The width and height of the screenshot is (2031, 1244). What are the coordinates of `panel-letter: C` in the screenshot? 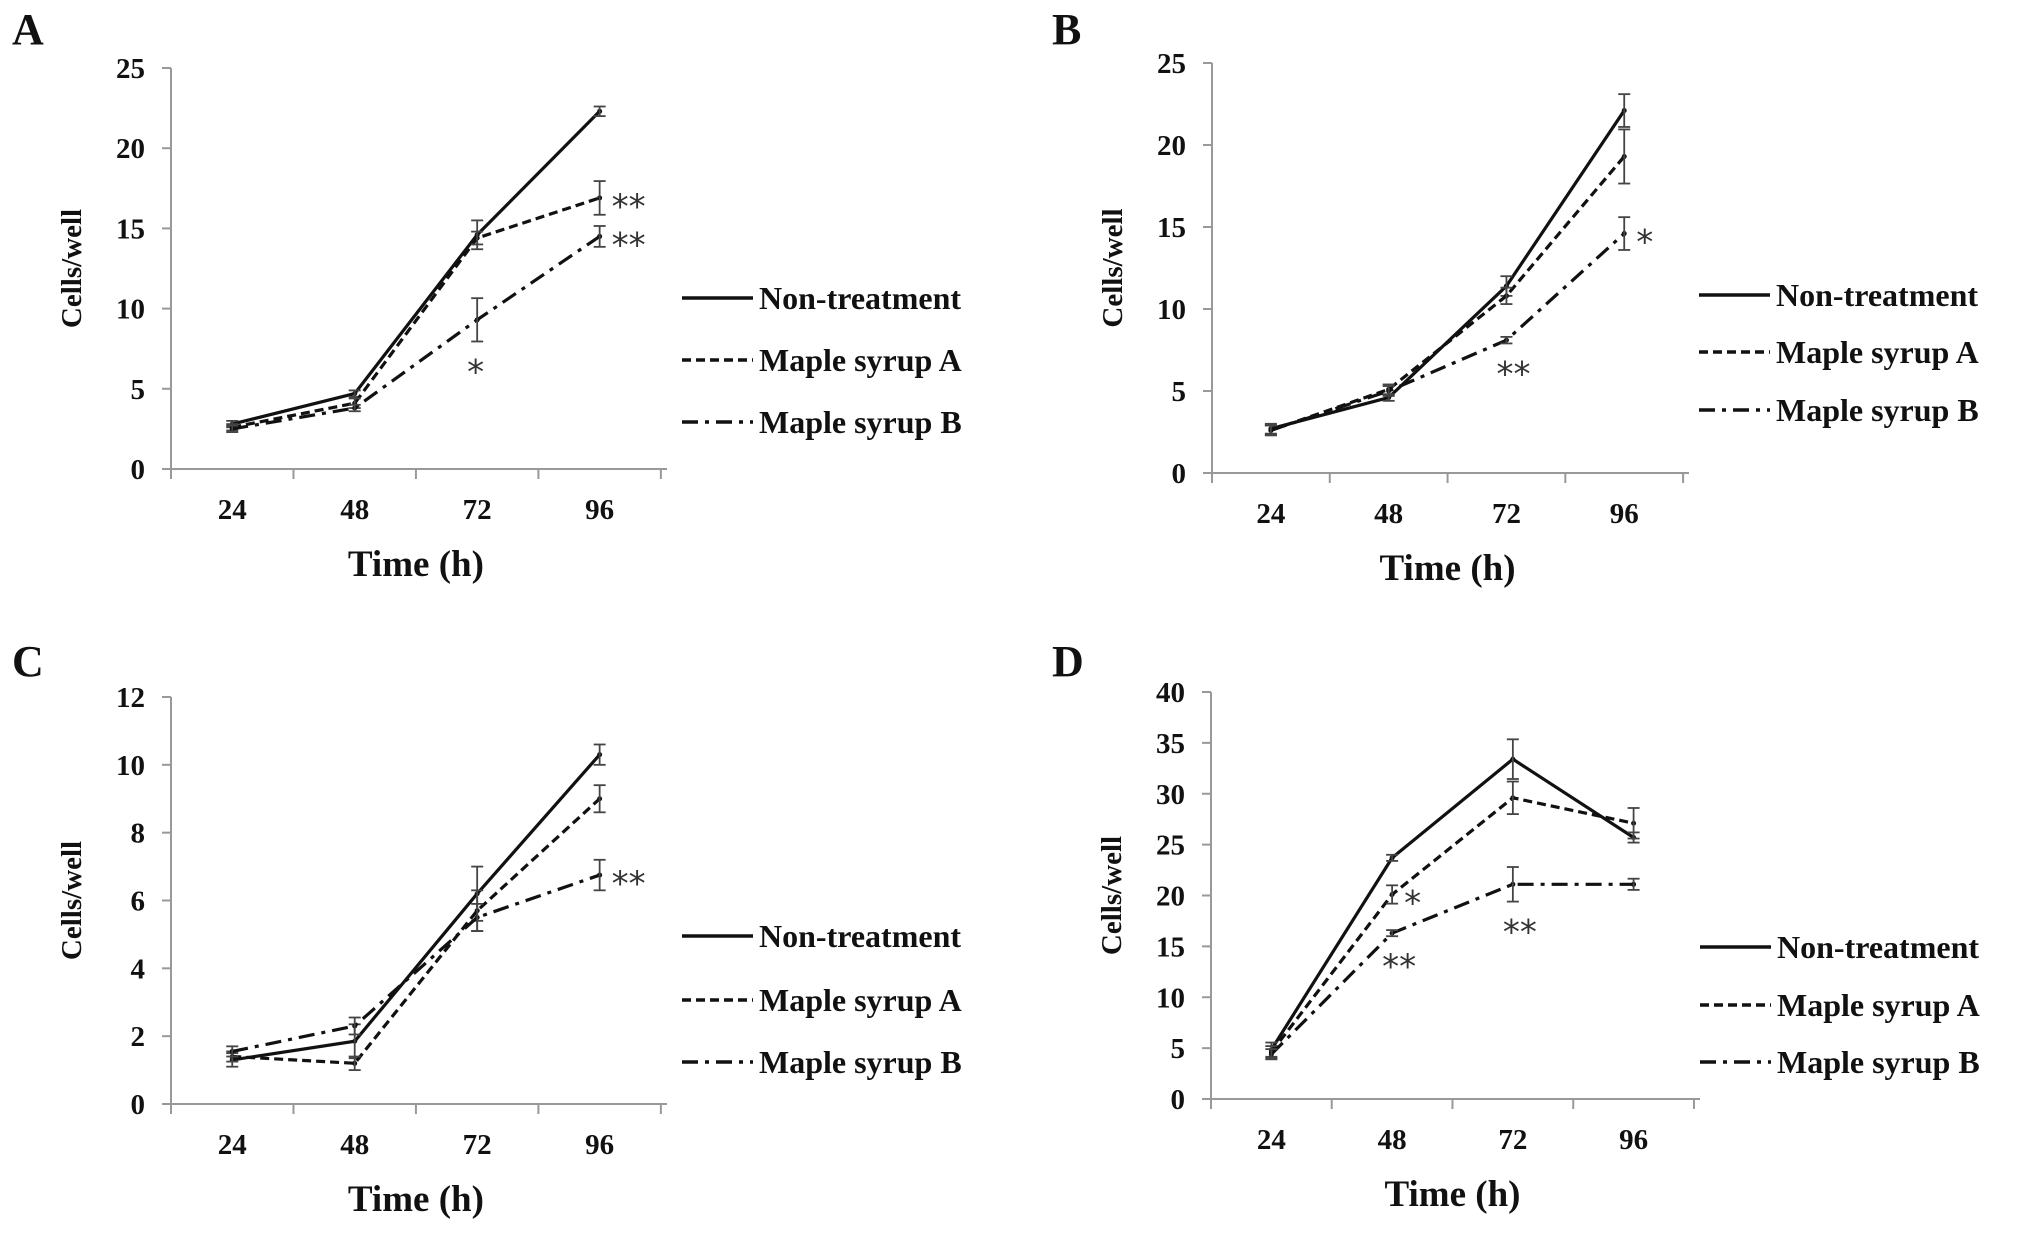 It's located at (28, 661).